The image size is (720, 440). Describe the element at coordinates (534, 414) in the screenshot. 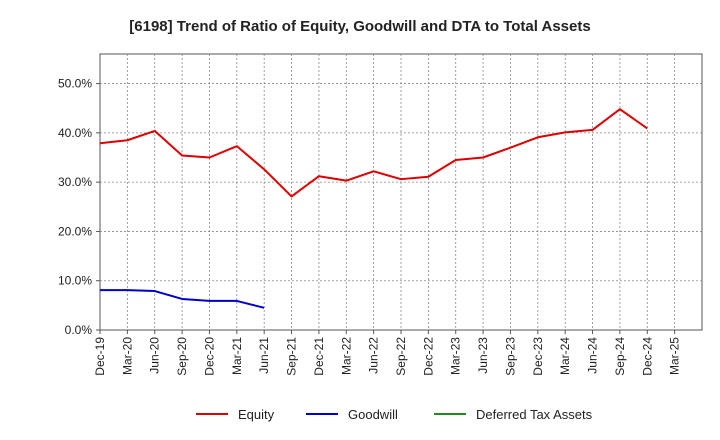

I see `legend-label-deferred-tax-assets: Deferred Tax Assets` at that location.